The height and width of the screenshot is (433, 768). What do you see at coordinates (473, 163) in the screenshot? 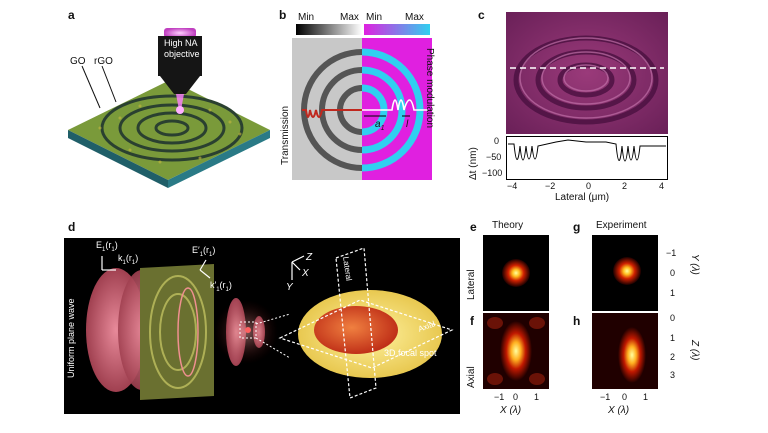
I see `c-ylabel: Δt (nm)` at bounding box center [473, 163].